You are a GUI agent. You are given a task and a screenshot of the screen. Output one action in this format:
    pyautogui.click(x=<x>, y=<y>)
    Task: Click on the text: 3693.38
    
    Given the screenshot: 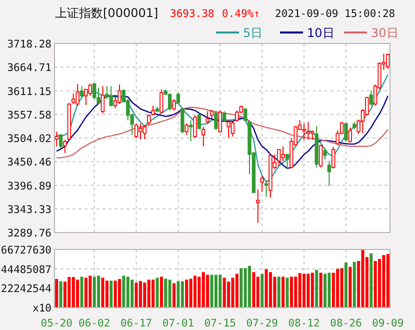 What is the action you would take?
    pyautogui.click(x=192, y=14)
    